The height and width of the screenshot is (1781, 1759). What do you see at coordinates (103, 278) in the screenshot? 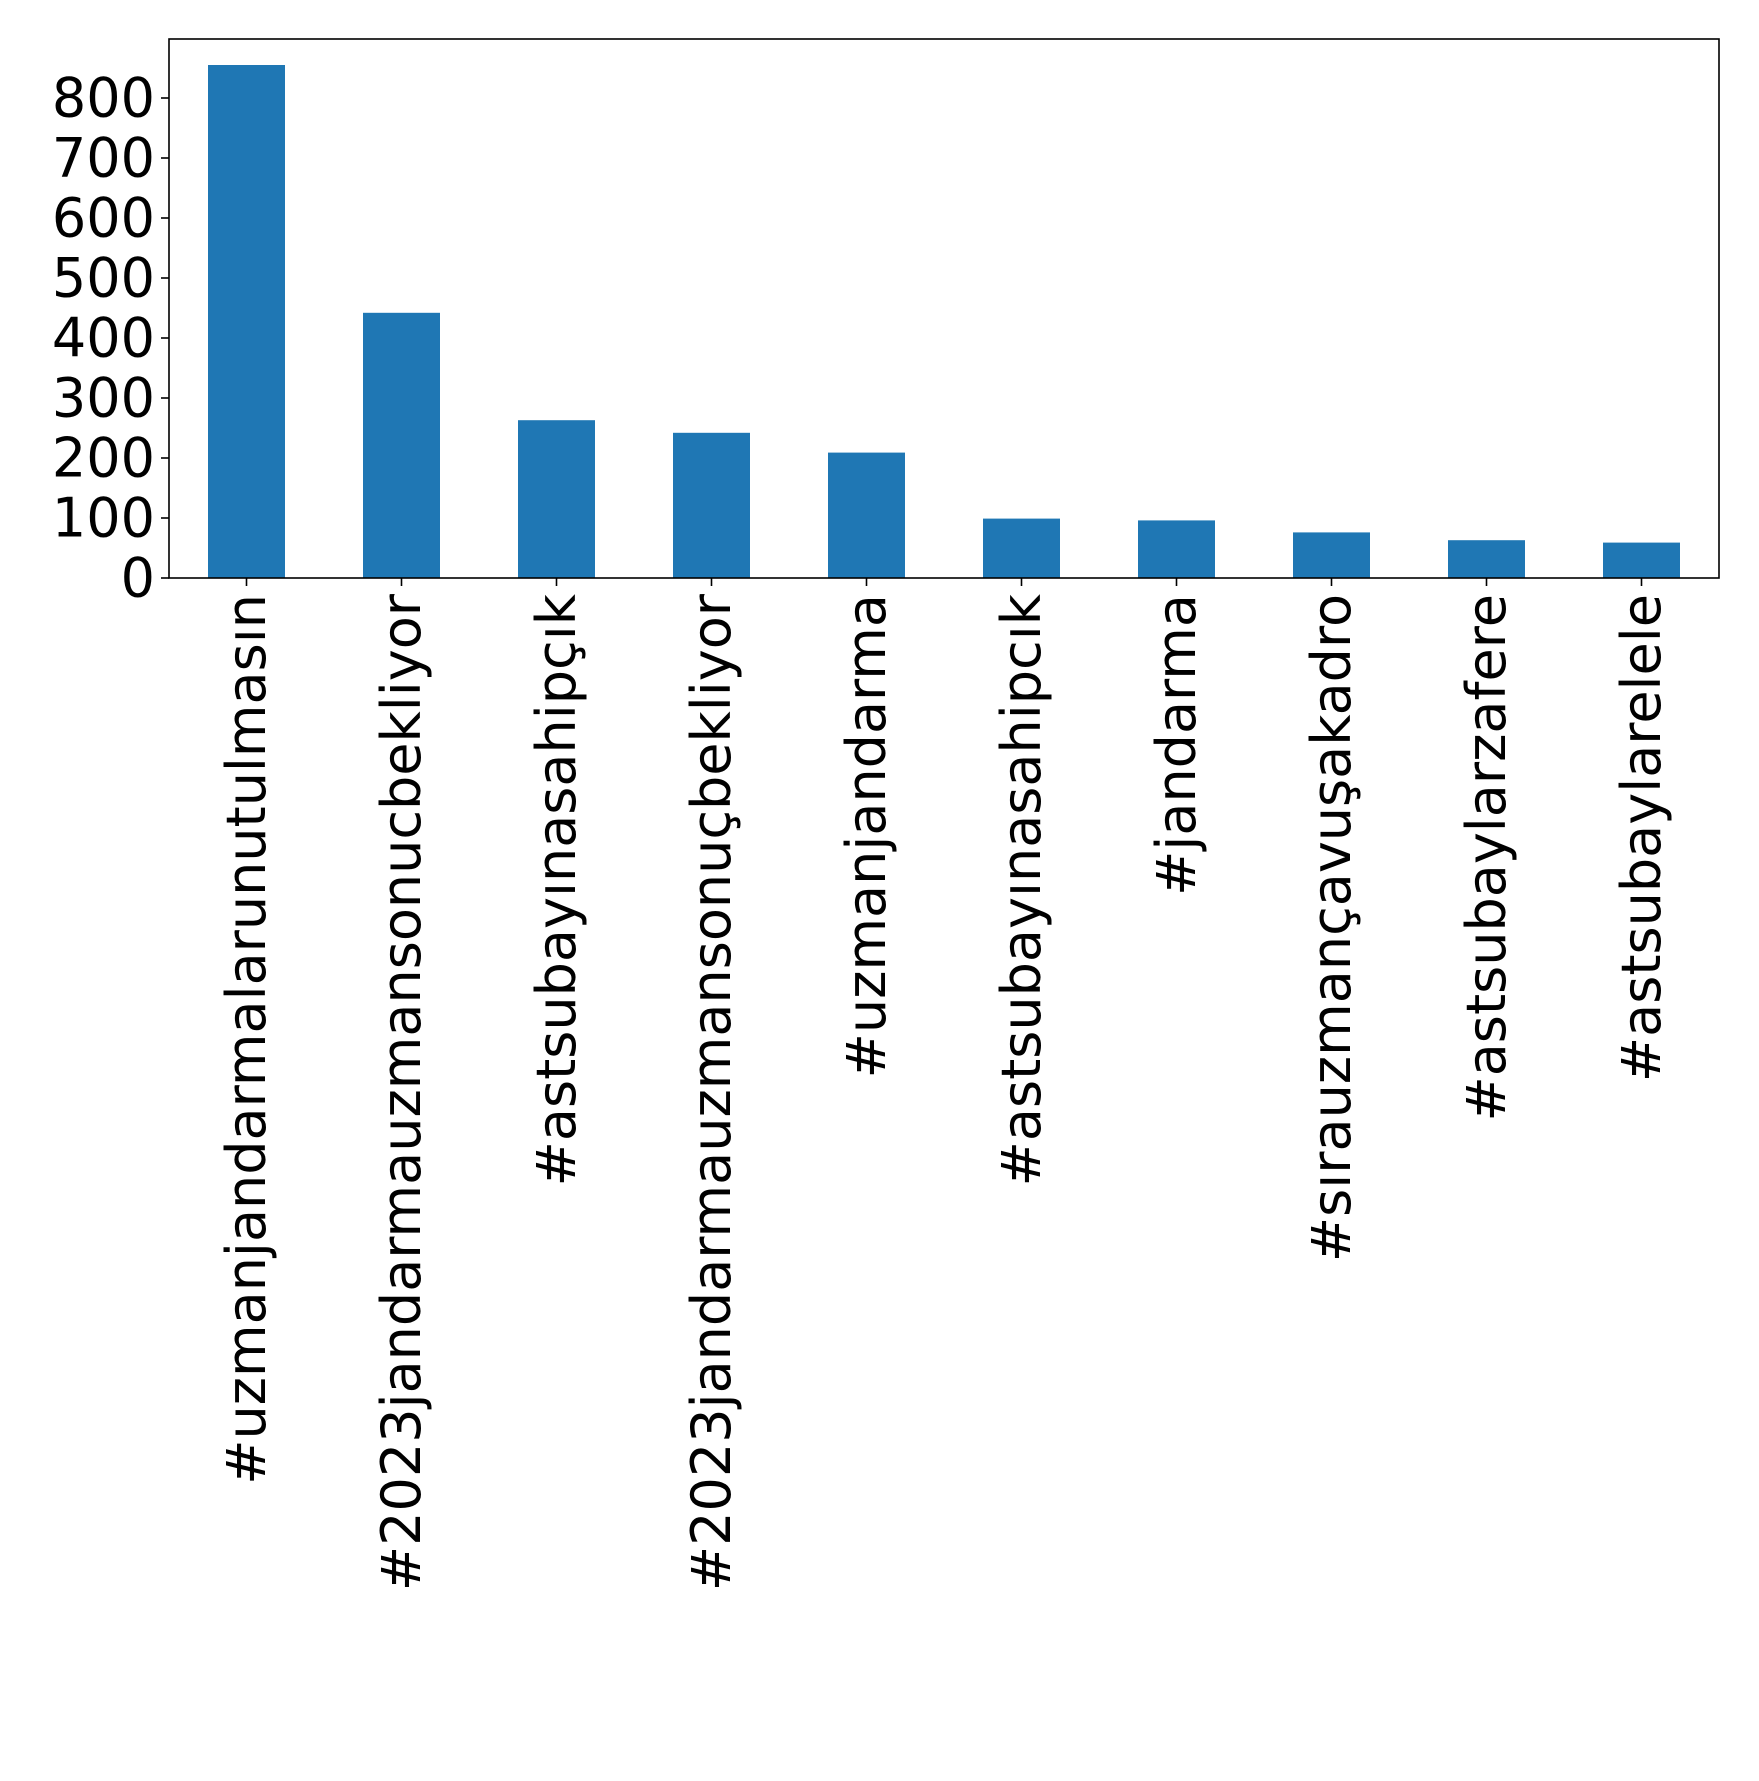
I see `y-tick-label: 500` at bounding box center [103, 278].